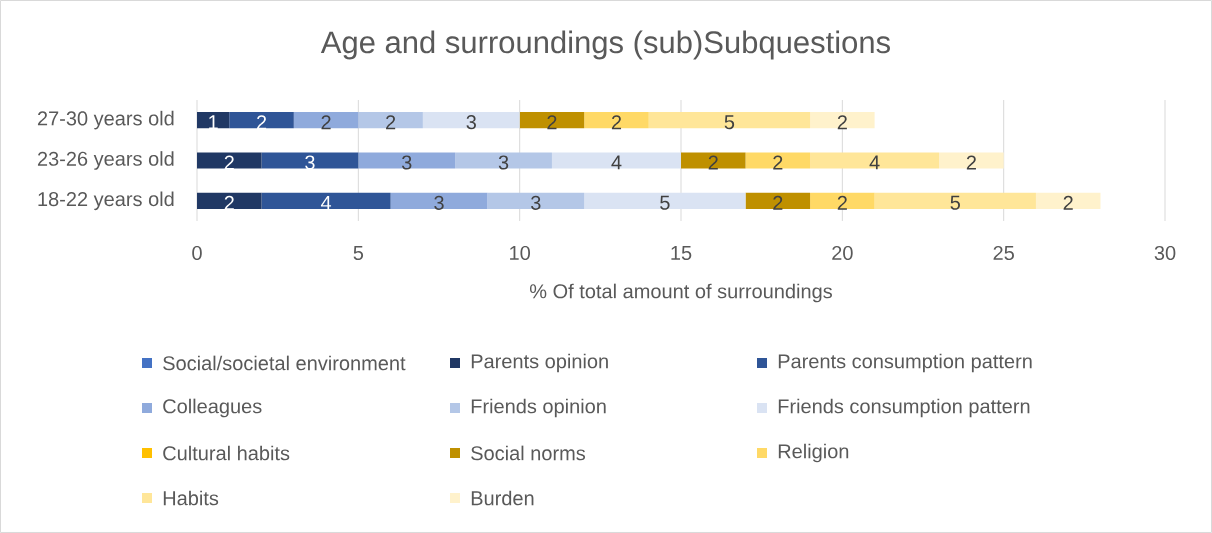  What do you see at coordinates (502, 498) in the screenshot?
I see `legend-label: Burden` at bounding box center [502, 498].